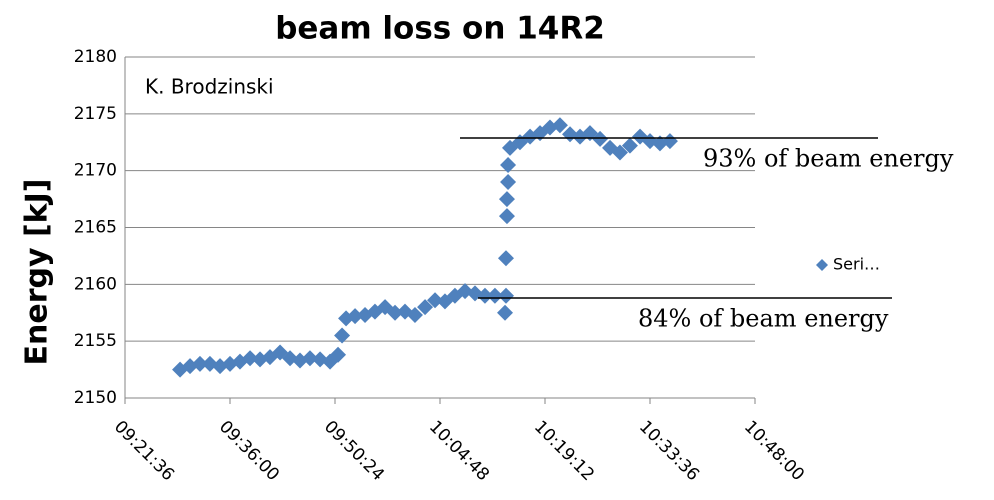 This screenshot has width=994, height=500. What do you see at coordinates (95, 341) in the screenshot?
I see `y-tick-label: 2155` at bounding box center [95, 341].